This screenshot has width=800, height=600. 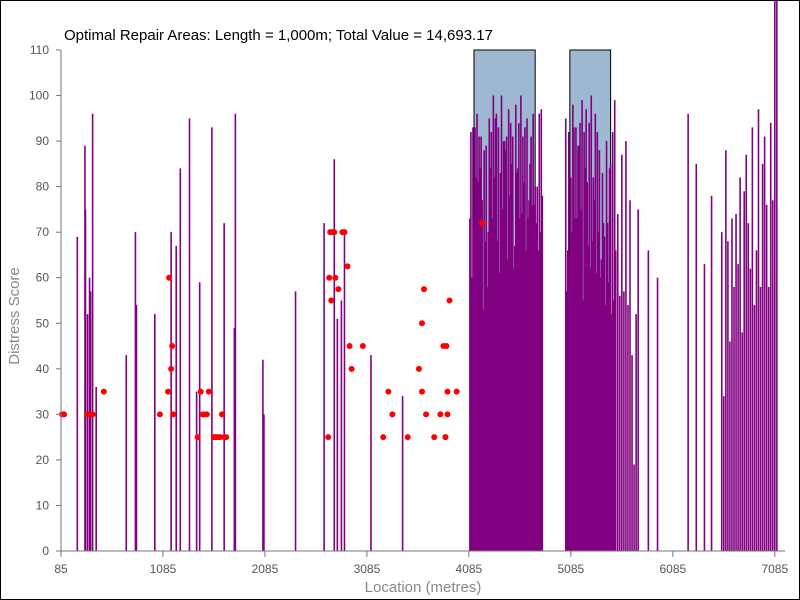 What do you see at coordinates (39, 96) in the screenshot?
I see `y-tick-label: 100` at bounding box center [39, 96].